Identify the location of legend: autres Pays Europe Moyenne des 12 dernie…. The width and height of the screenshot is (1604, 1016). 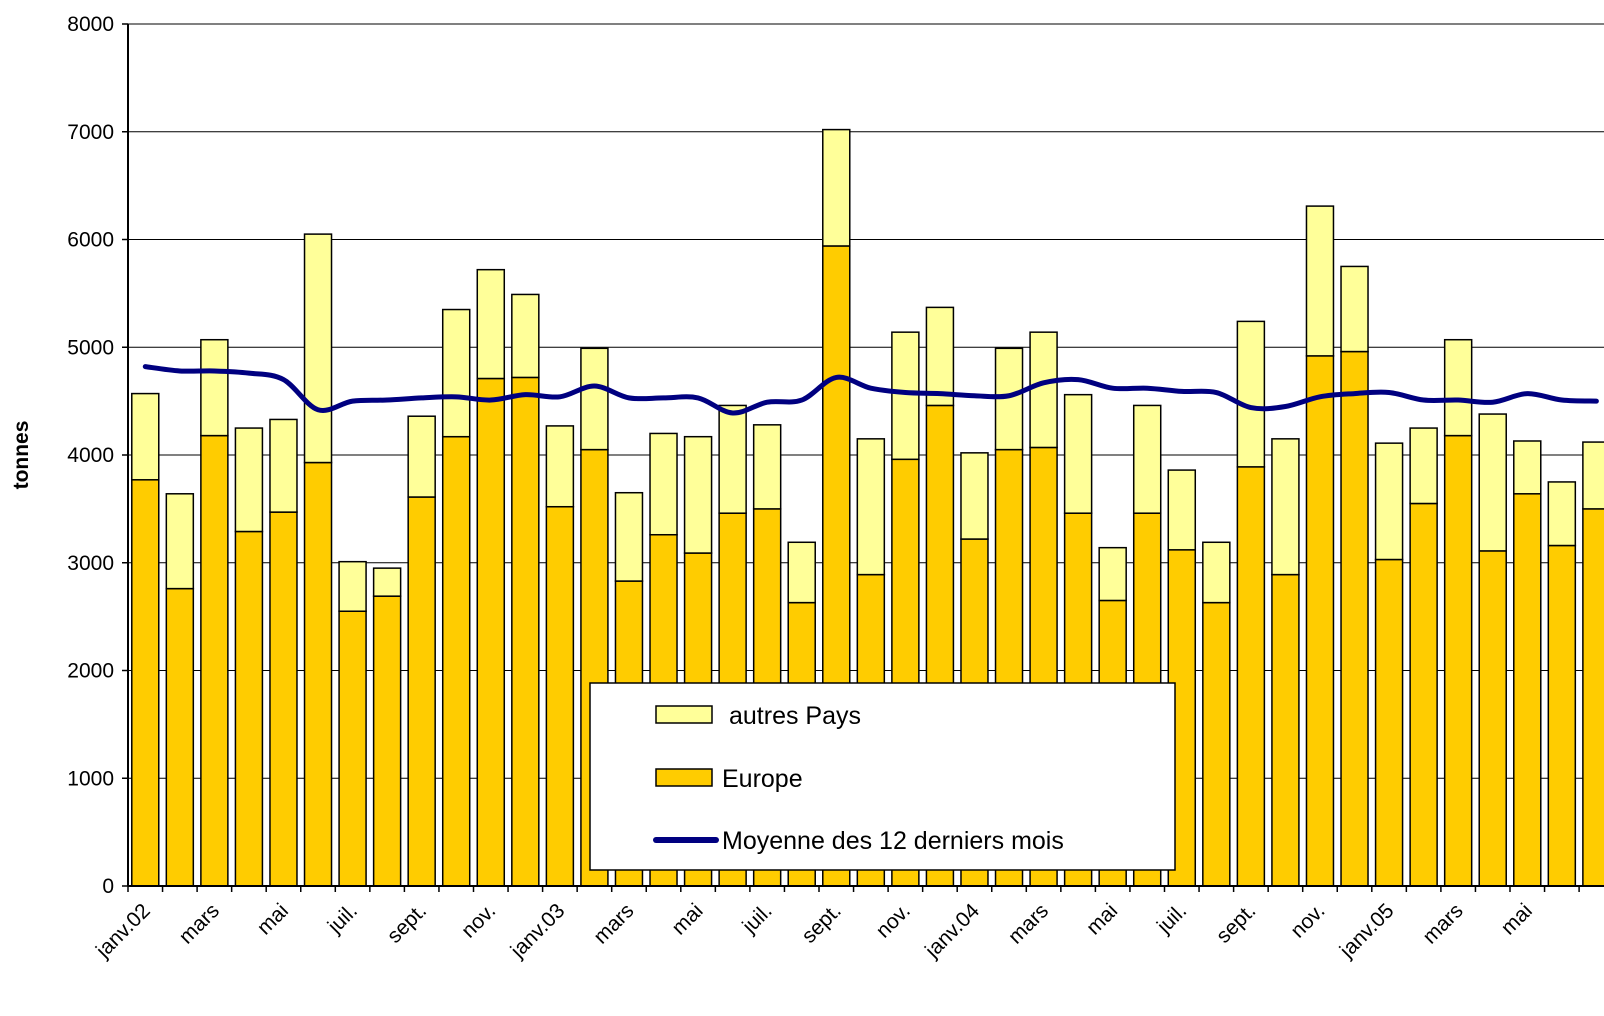
(882, 776).